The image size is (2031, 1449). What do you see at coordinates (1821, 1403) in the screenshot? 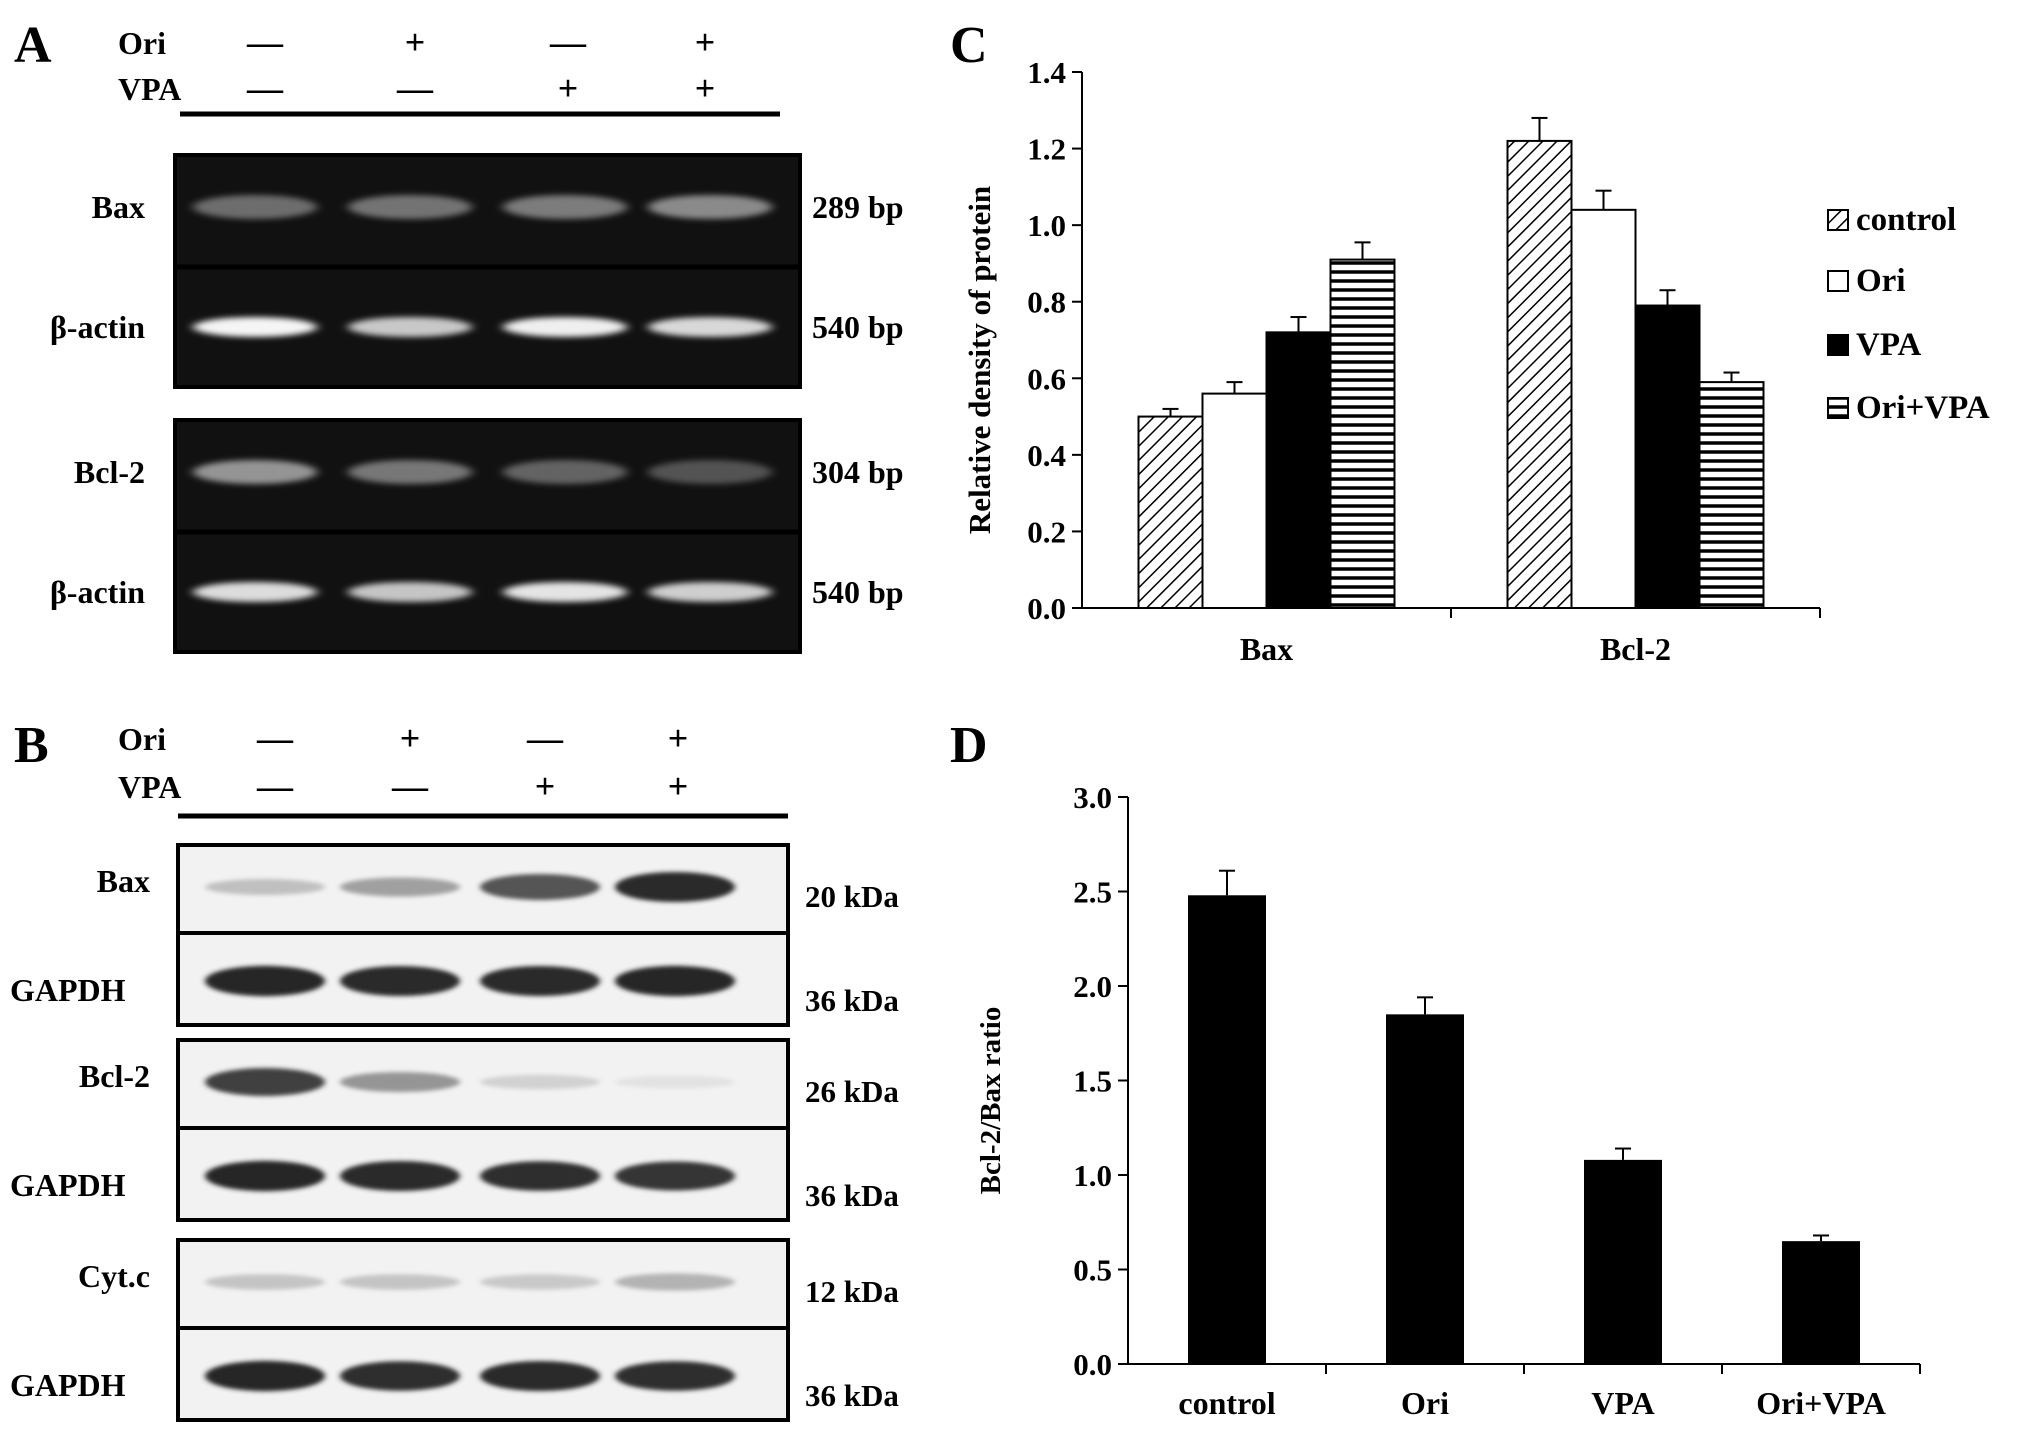
I see `x-tick-label: Ori+VPA` at bounding box center [1821, 1403].